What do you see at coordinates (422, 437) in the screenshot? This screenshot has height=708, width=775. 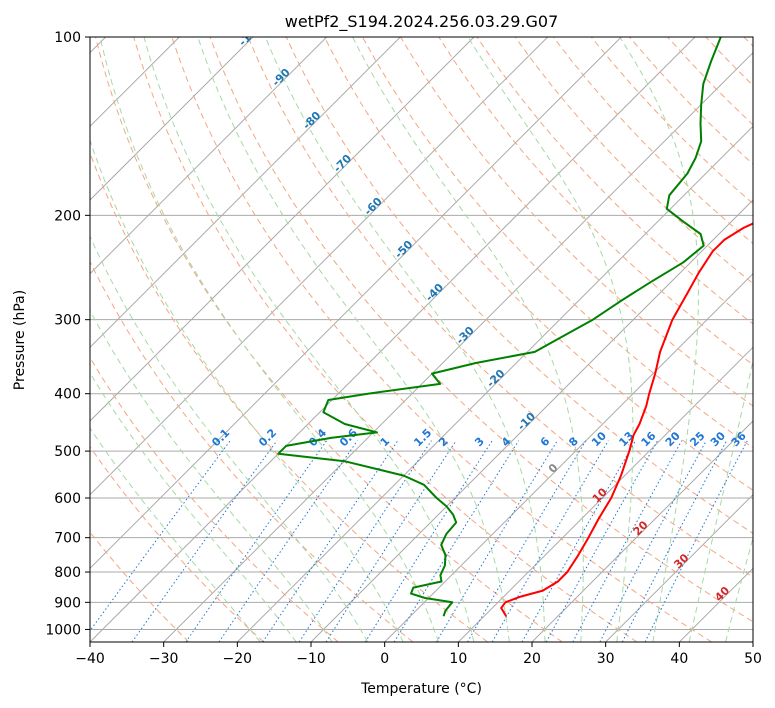 I see `mixing-ratio-label: 1.5` at bounding box center [422, 437].